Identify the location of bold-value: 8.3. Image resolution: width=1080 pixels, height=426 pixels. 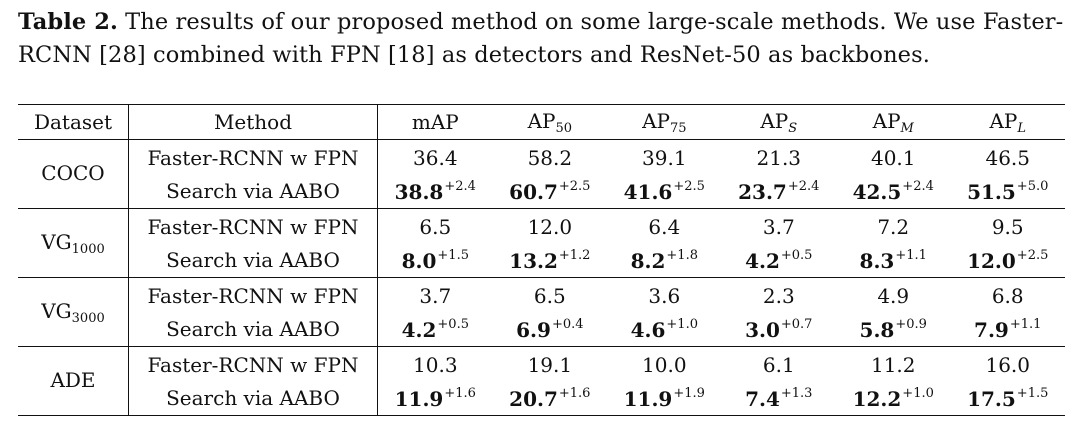
(877, 260).